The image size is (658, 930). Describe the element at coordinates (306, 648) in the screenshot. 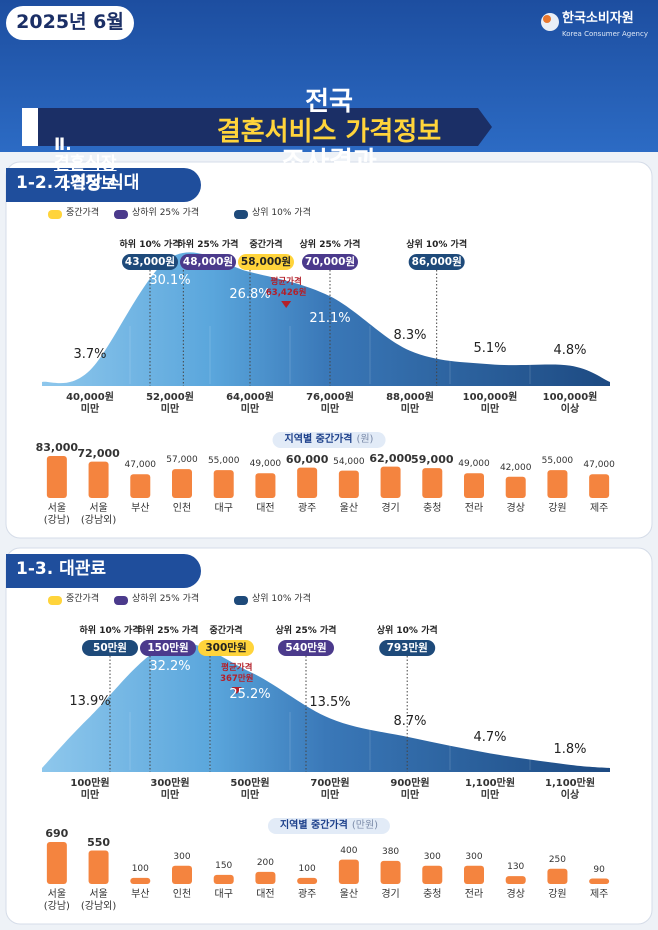

I see `marker-value: 540만원` at that location.